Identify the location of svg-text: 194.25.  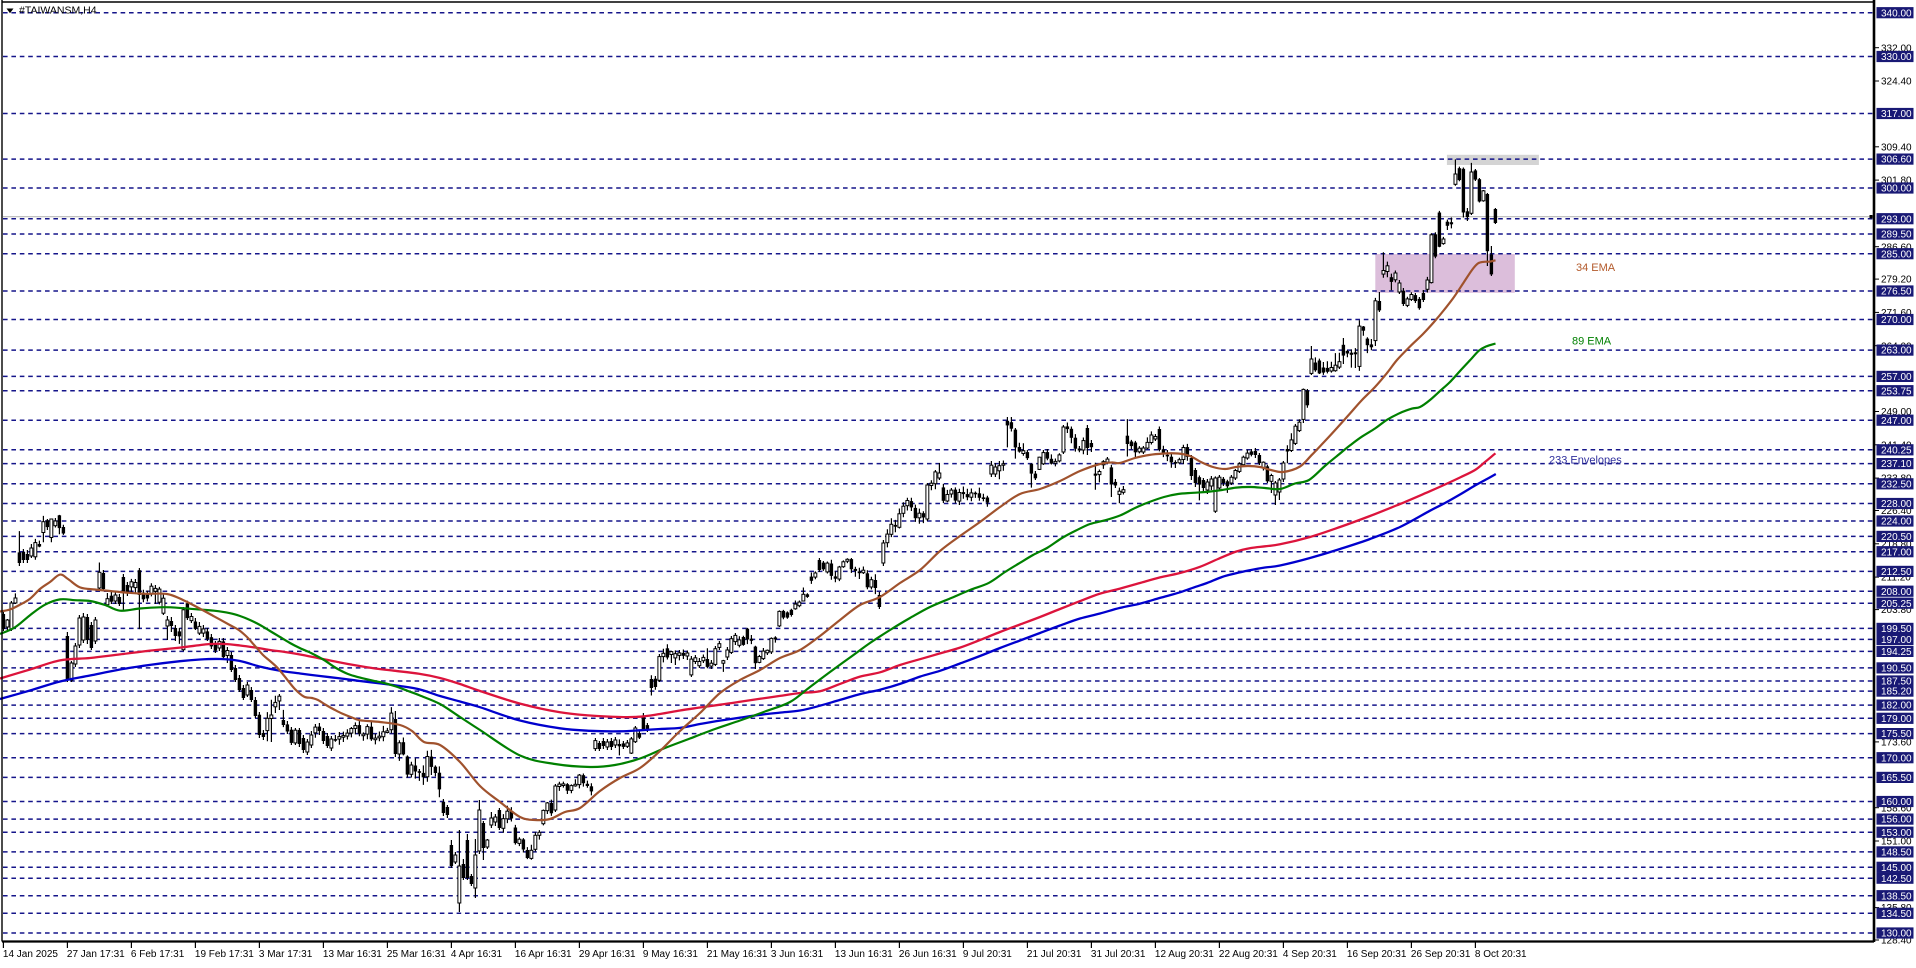
(1896, 652).